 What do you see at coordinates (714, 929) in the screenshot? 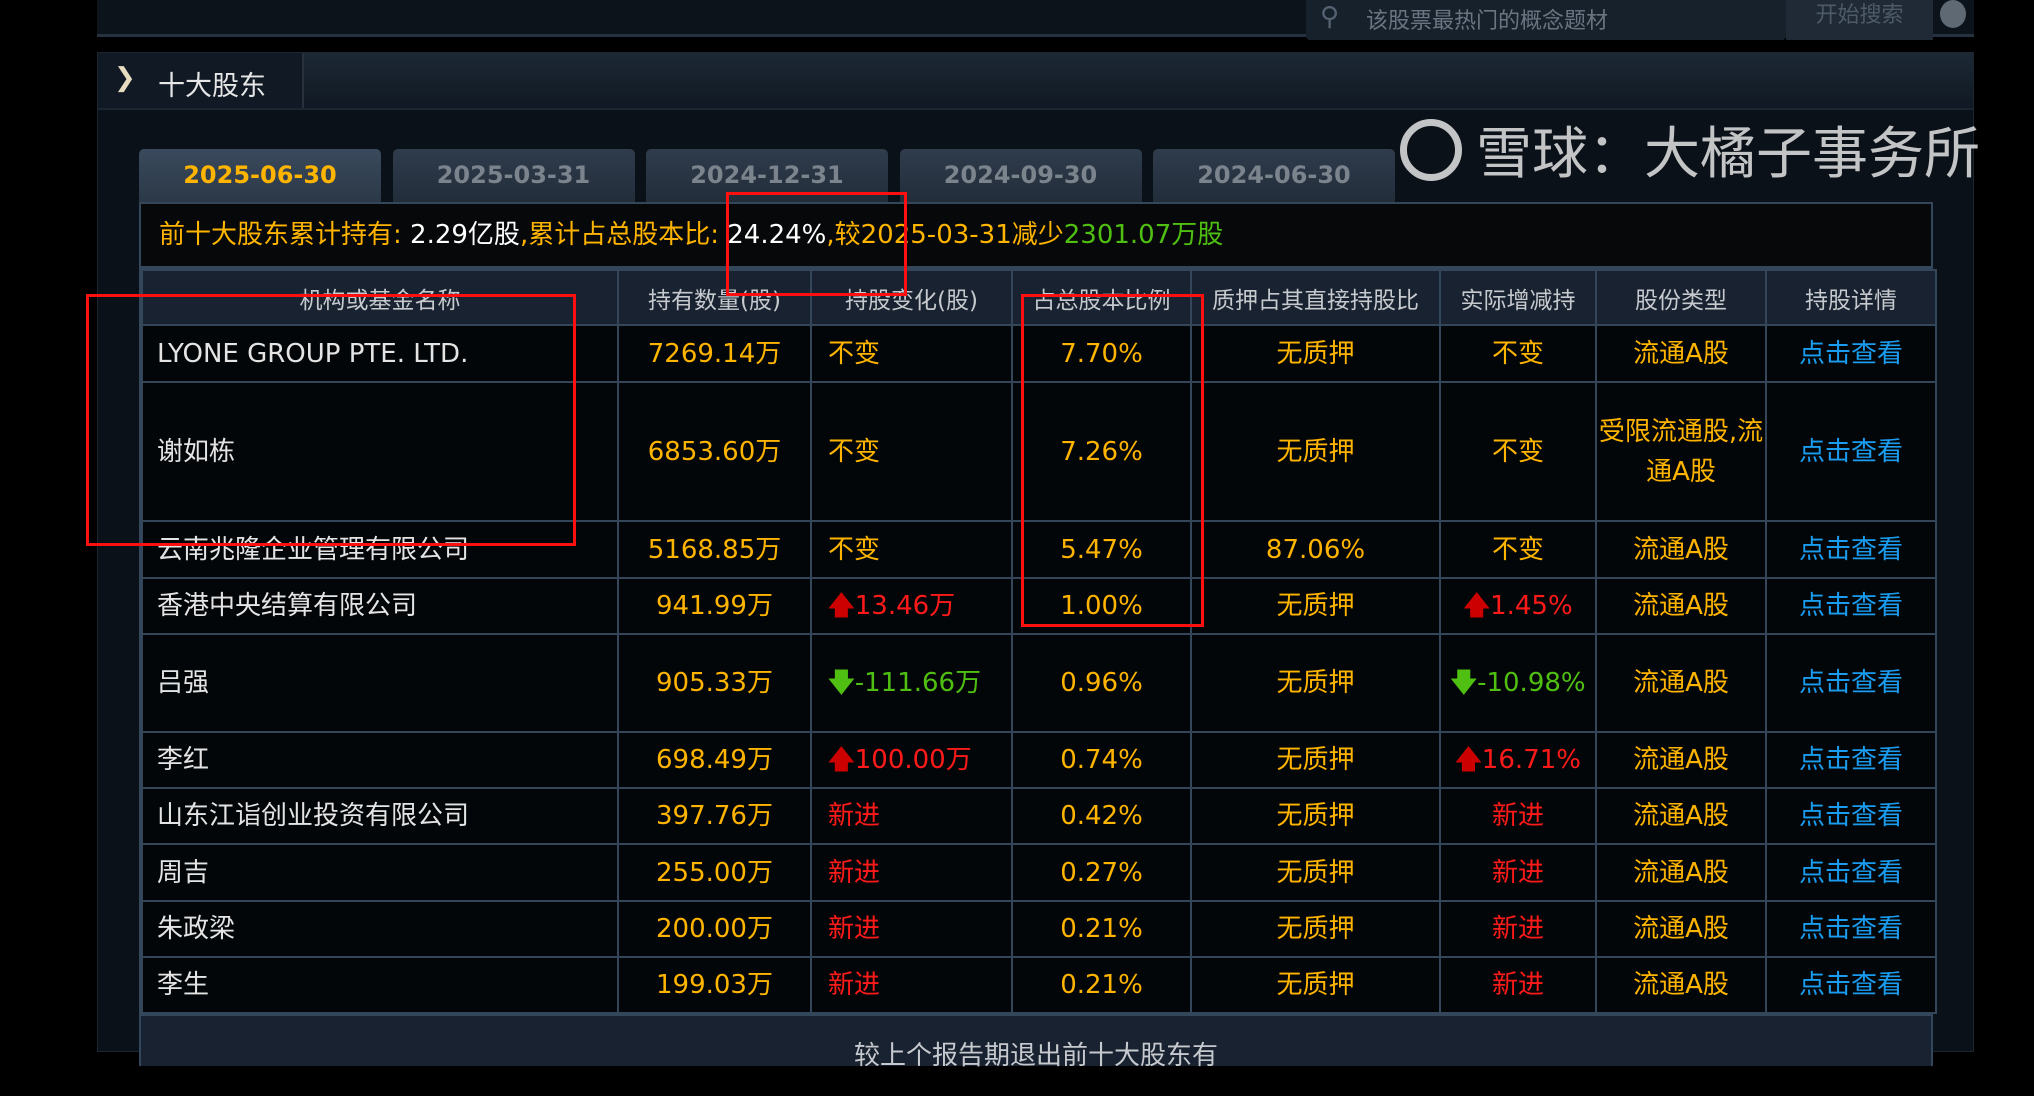
I see `shares-held: 200.00万` at bounding box center [714, 929].